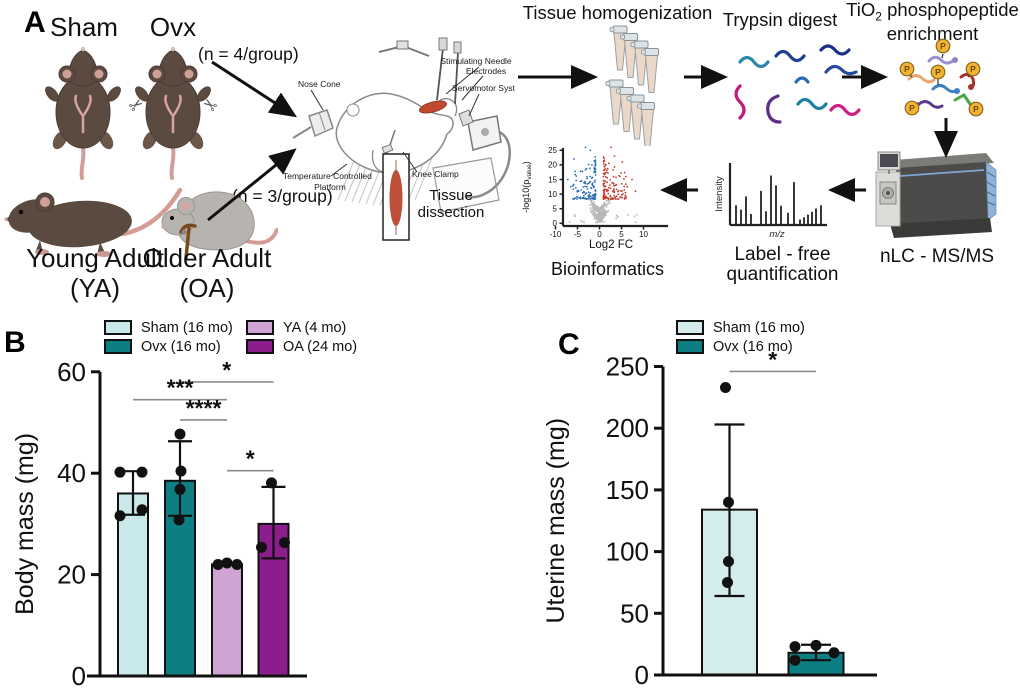  What do you see at coordinates (555, 209) in the screenshot?
I see `svg-text: 5` at bounding box center [555, 209].